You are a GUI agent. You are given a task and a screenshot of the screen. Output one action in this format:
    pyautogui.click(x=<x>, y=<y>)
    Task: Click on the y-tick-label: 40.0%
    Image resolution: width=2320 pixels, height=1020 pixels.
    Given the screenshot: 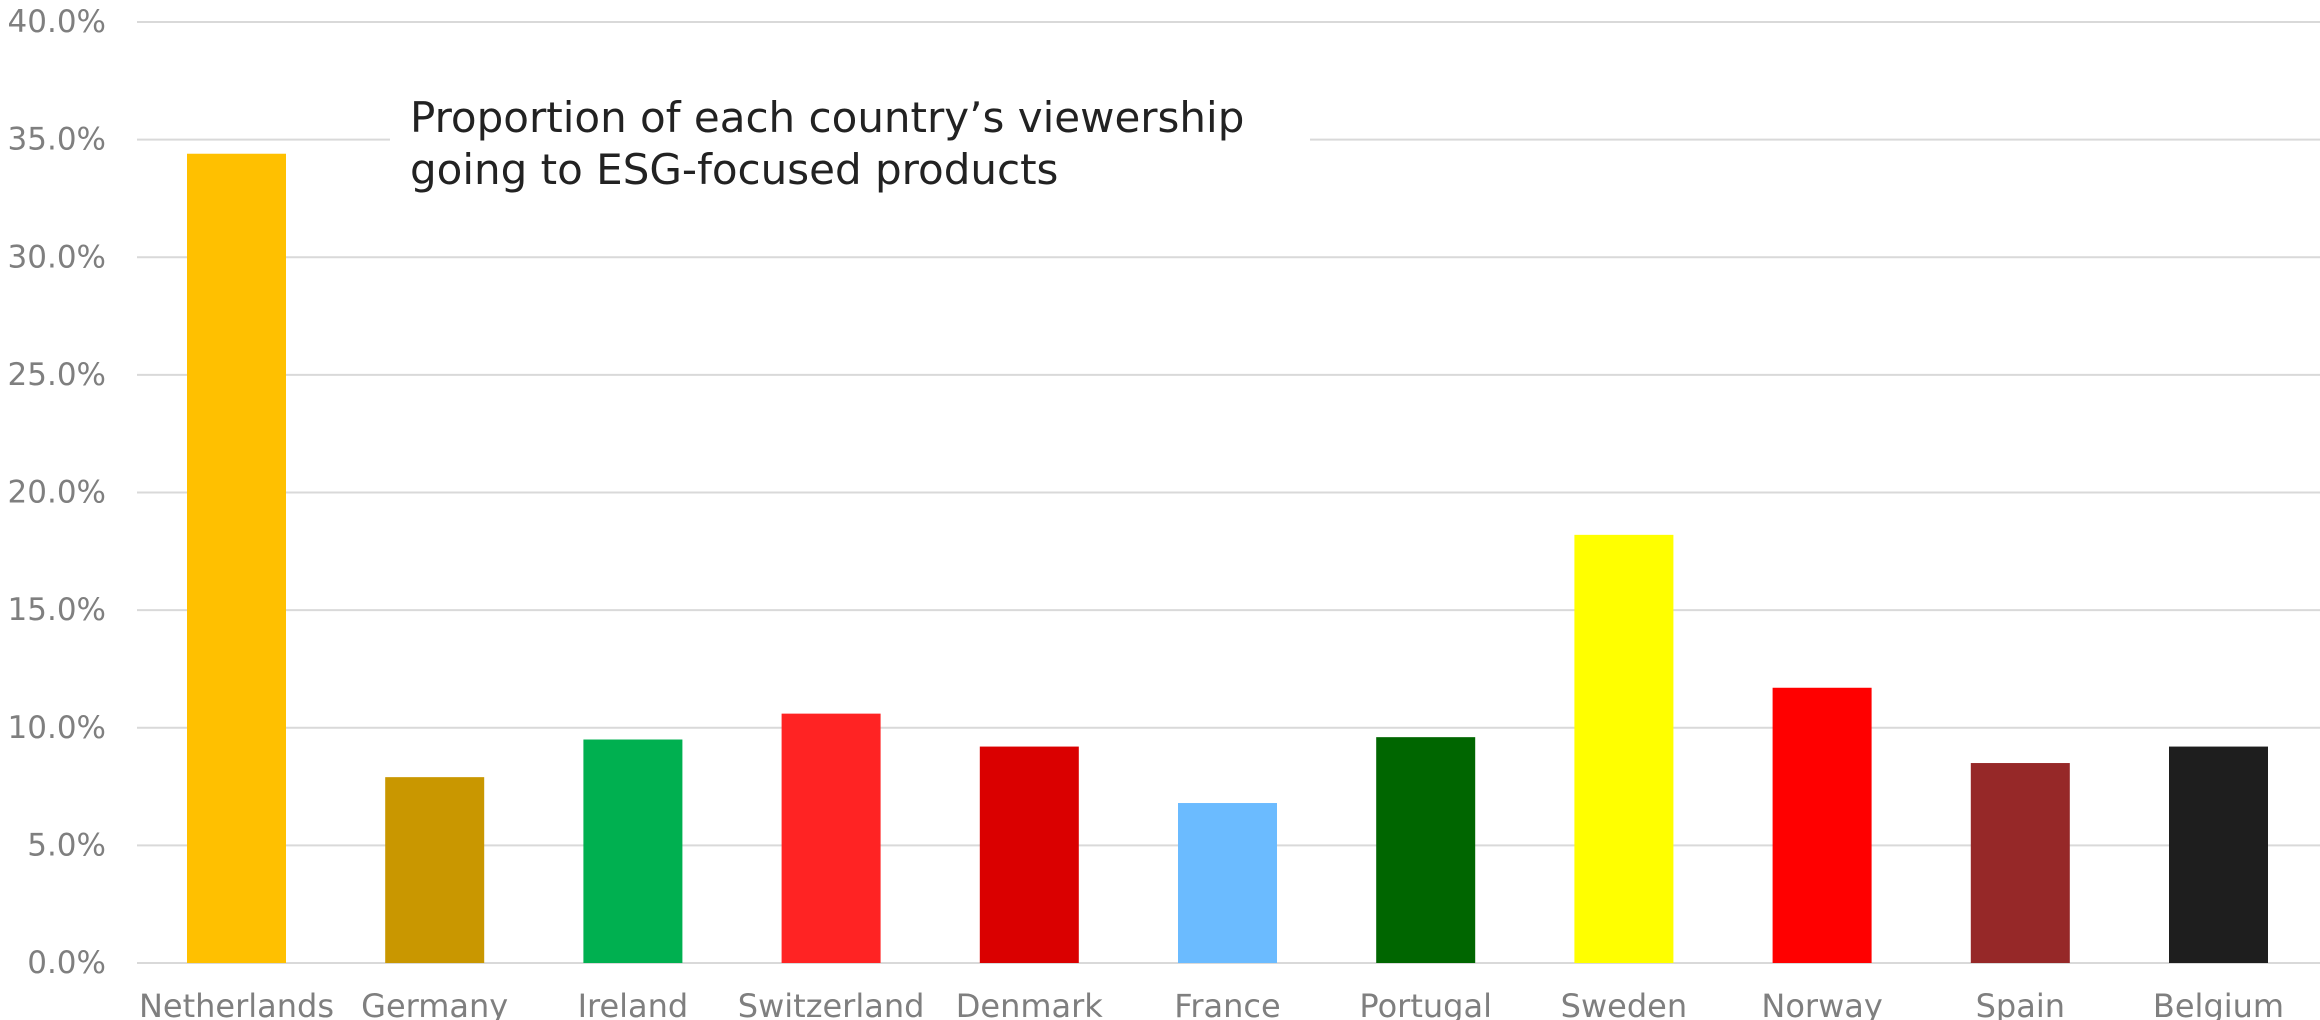 What is the action you would take?
    pyautogui.click(x=57, y=22)
    